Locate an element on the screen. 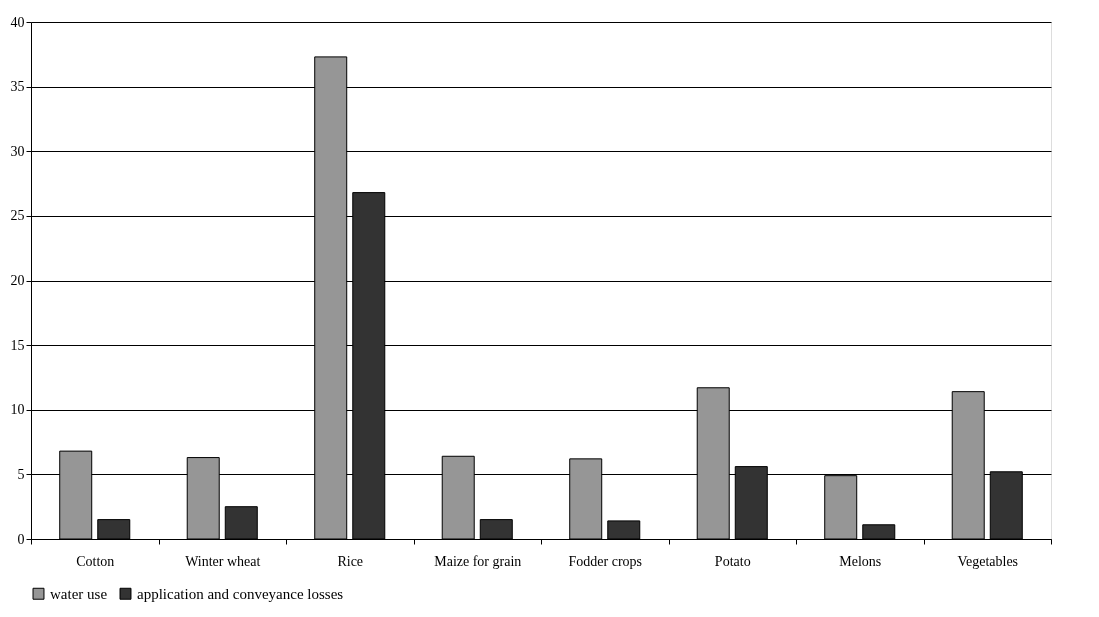 This screenshot has height=617, width=1099. y-tick-label: 40 is located at coordinates (17, 22).